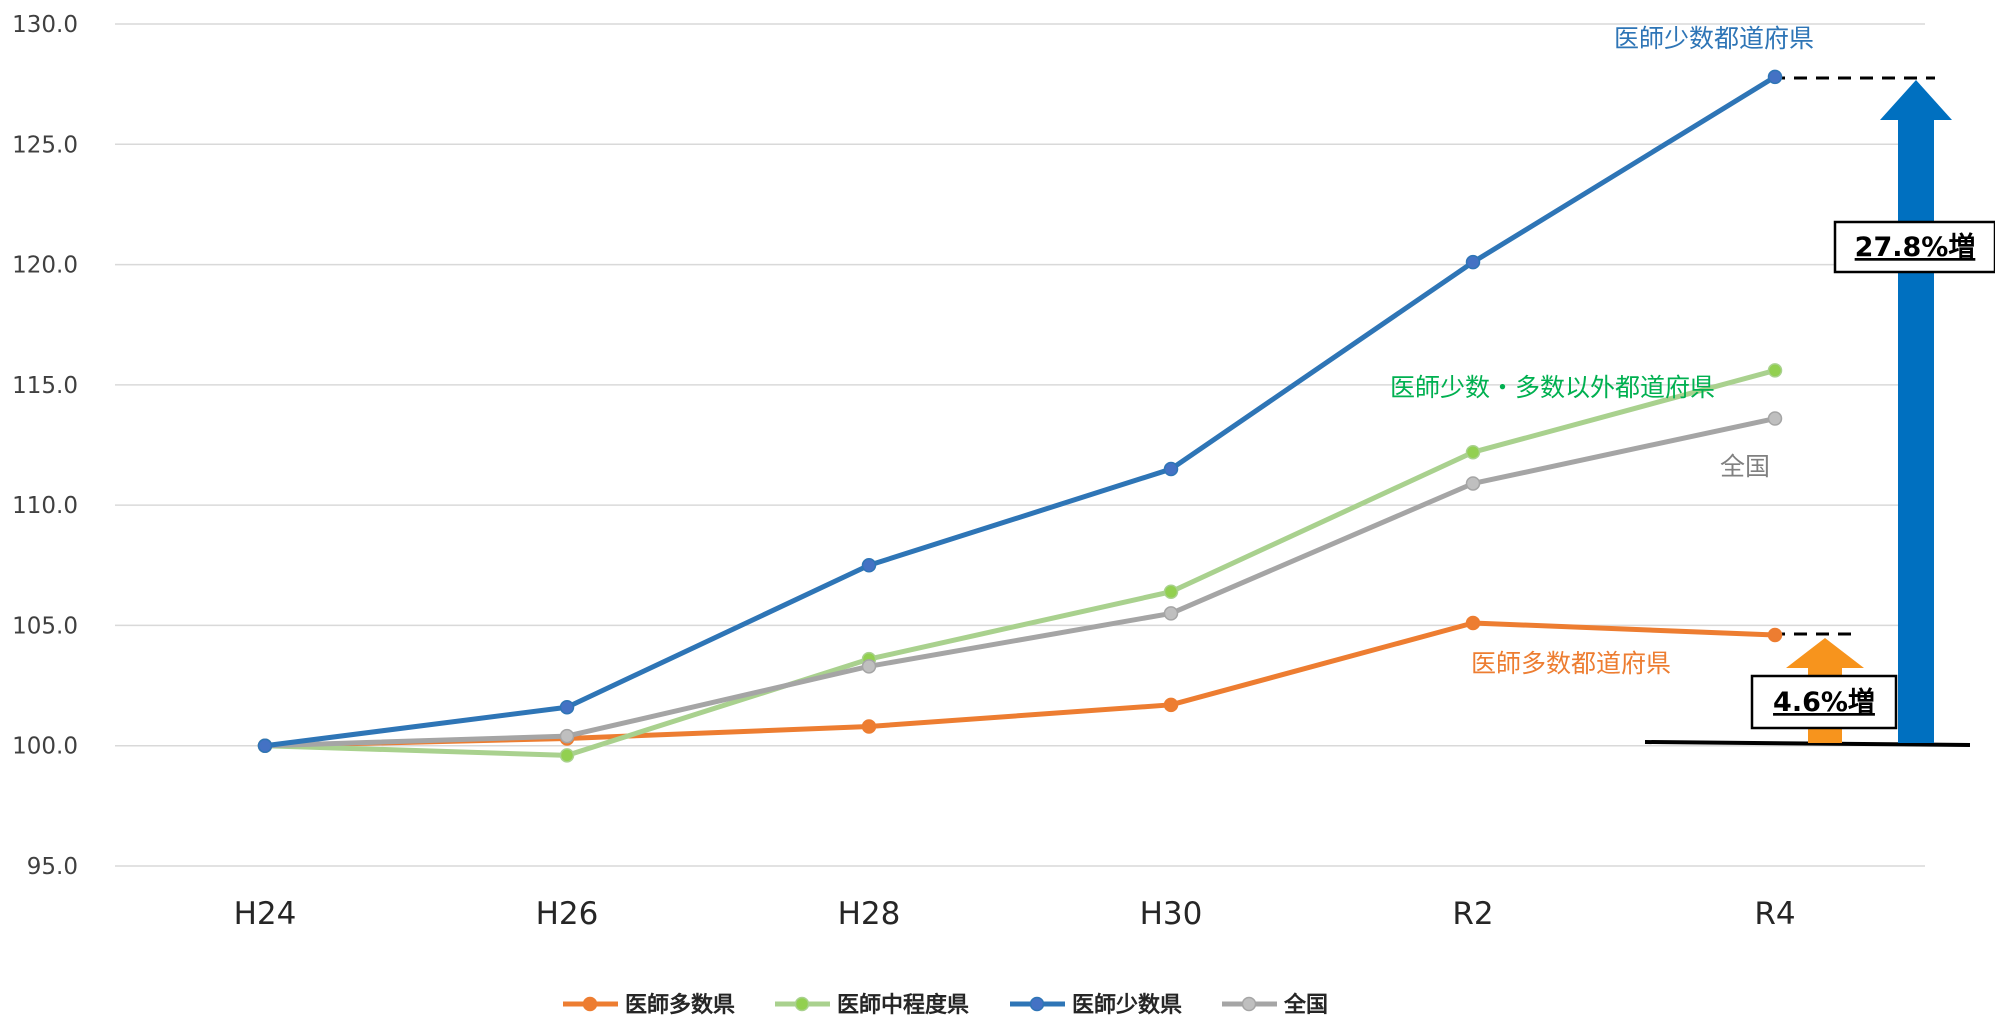 The width and height of the screenshot is (1995, 1016). I want to click on legend-item: 医師中程度県, so click(872, 1004).